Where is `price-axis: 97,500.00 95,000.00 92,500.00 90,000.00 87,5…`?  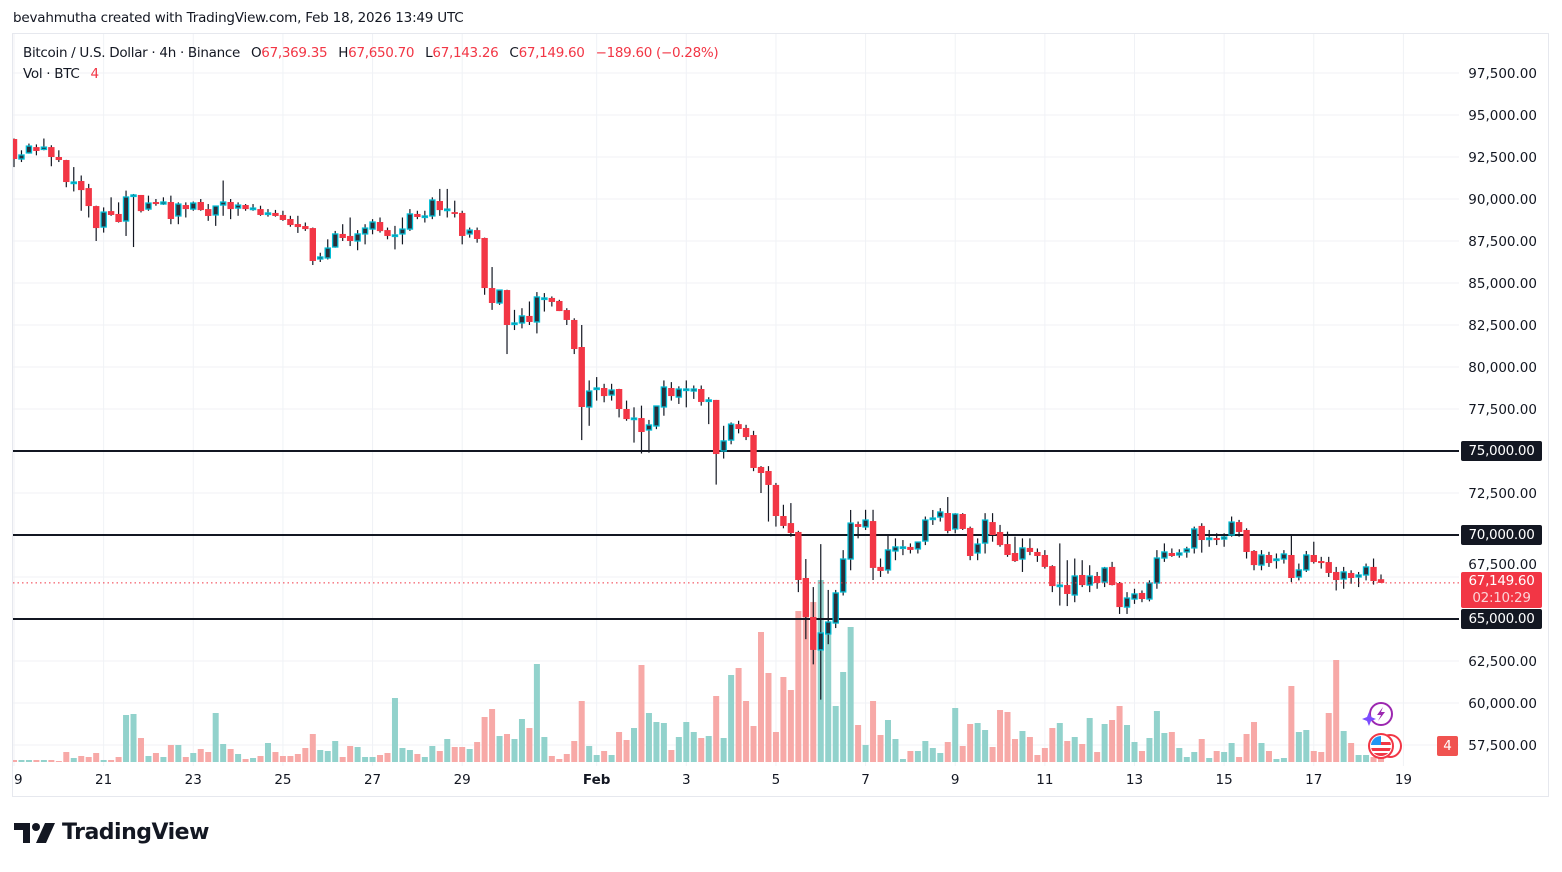
price-axis: 97,500.00 95,000.00 92,500.00 90,000.00 87,5… is located at coordinates (1502, 410).